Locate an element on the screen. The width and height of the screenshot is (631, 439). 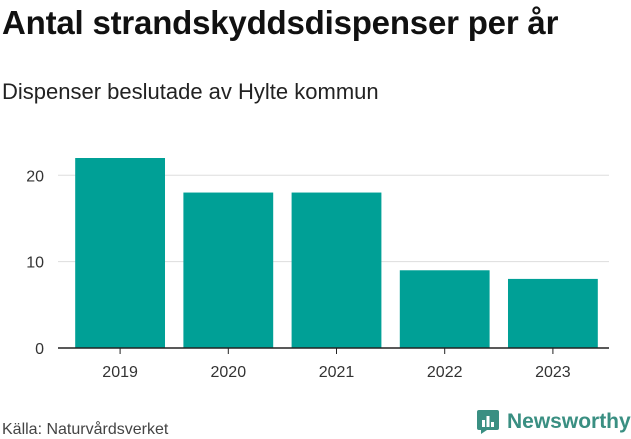
brand-mark: Newsworthy is located at coordinates (553, 422).